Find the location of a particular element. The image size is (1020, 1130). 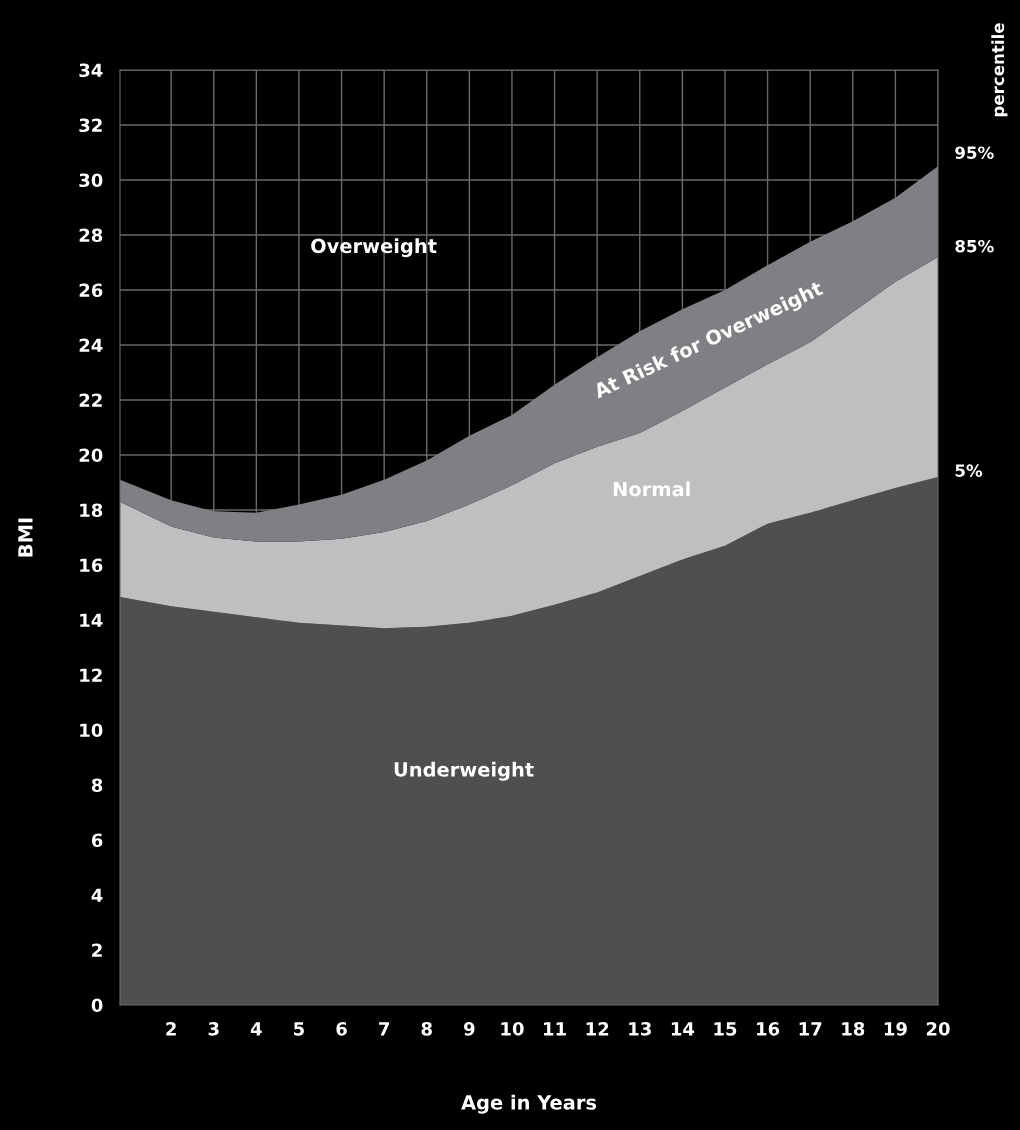

y-tick-label: 14 is located at coordinates (91, 620).